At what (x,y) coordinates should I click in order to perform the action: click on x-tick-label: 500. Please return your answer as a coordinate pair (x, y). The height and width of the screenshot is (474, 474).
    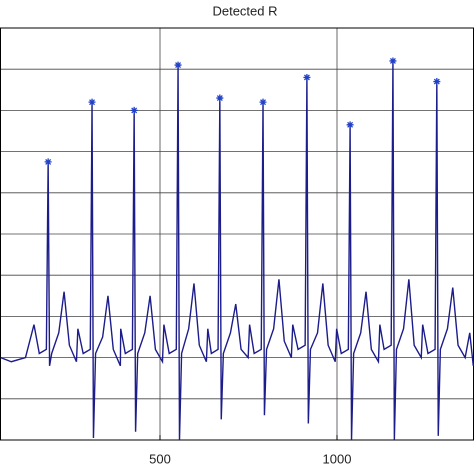
    Looking at the image, I should click on (160, 458).